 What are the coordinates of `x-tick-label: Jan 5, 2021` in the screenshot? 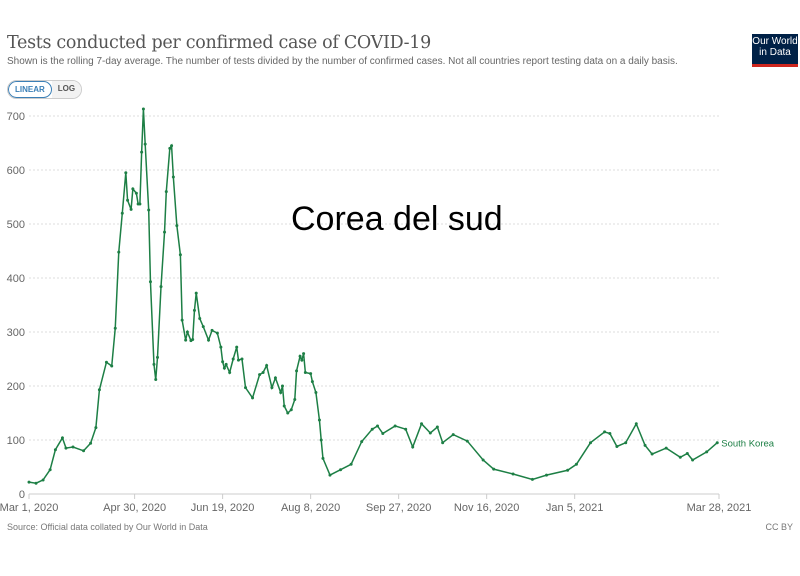 It's located at (575, 508).